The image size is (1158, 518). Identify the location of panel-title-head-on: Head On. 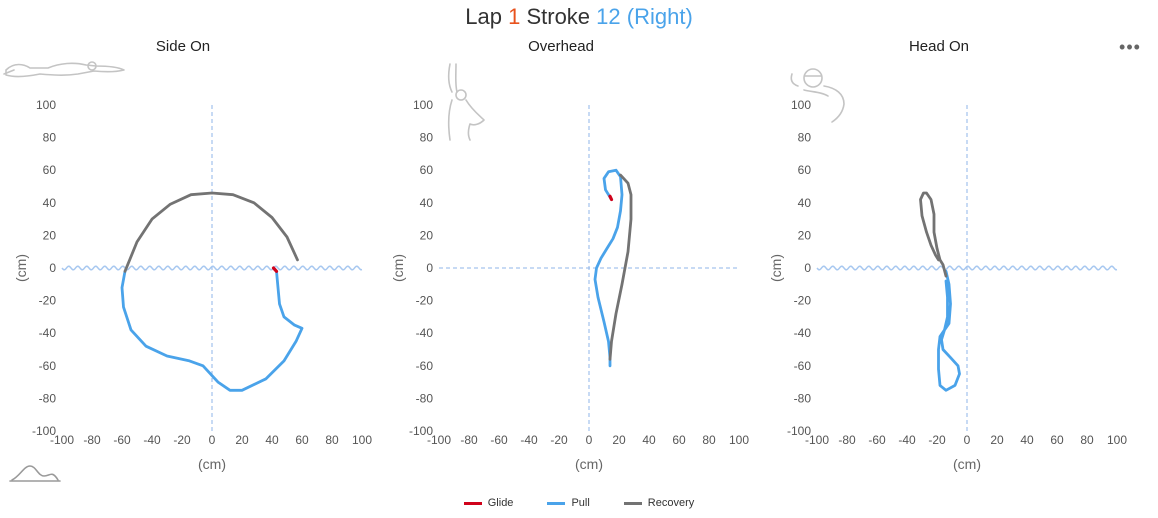
(939, 46).